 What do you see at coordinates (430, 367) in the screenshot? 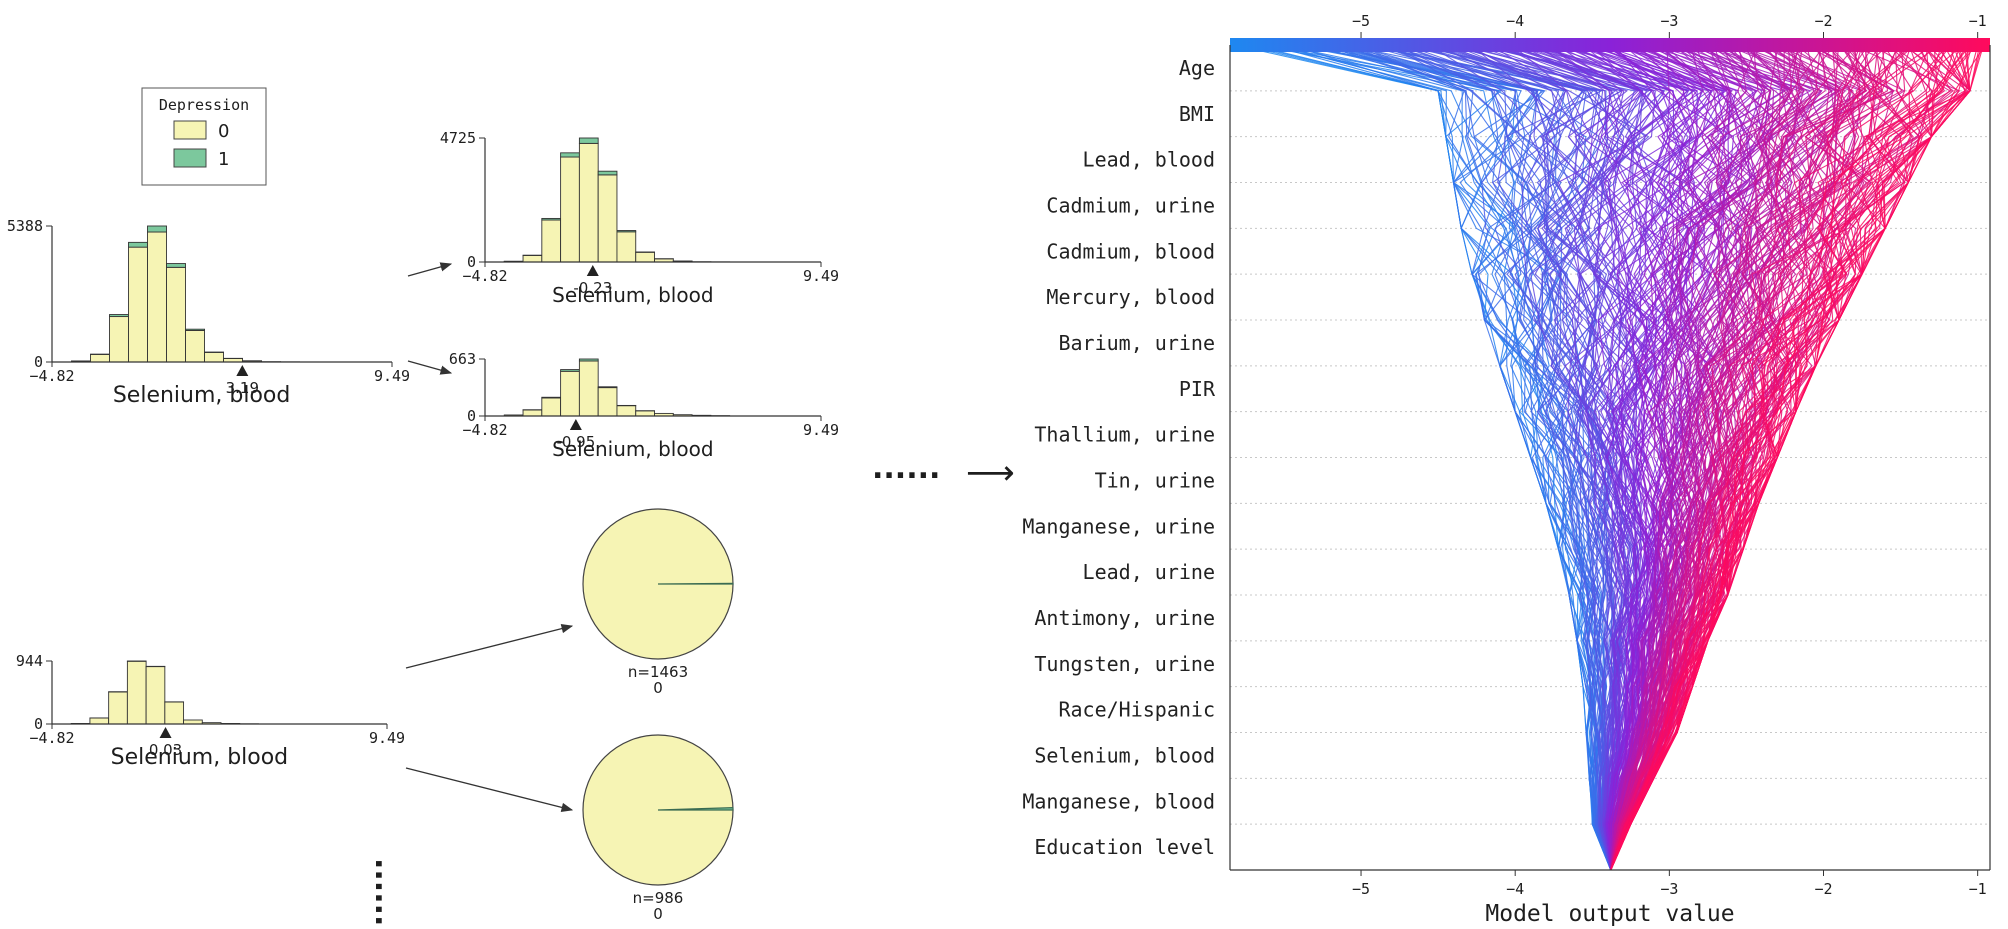
I see `edge-root-right` at bounding box center [430, 367].